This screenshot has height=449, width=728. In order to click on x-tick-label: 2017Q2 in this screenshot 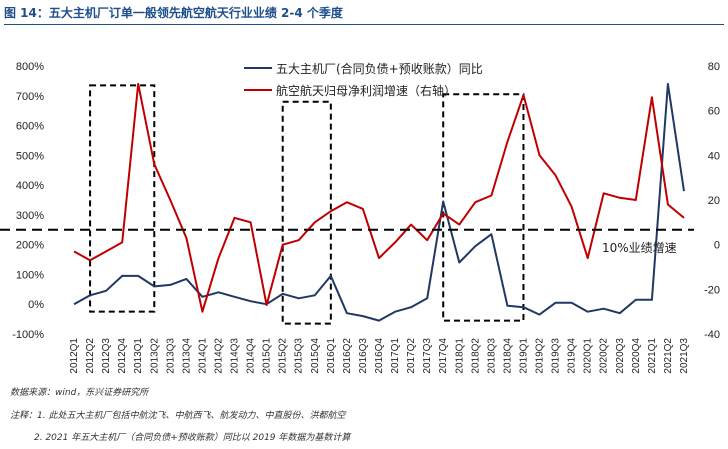, I will do `click(411, 356)`.